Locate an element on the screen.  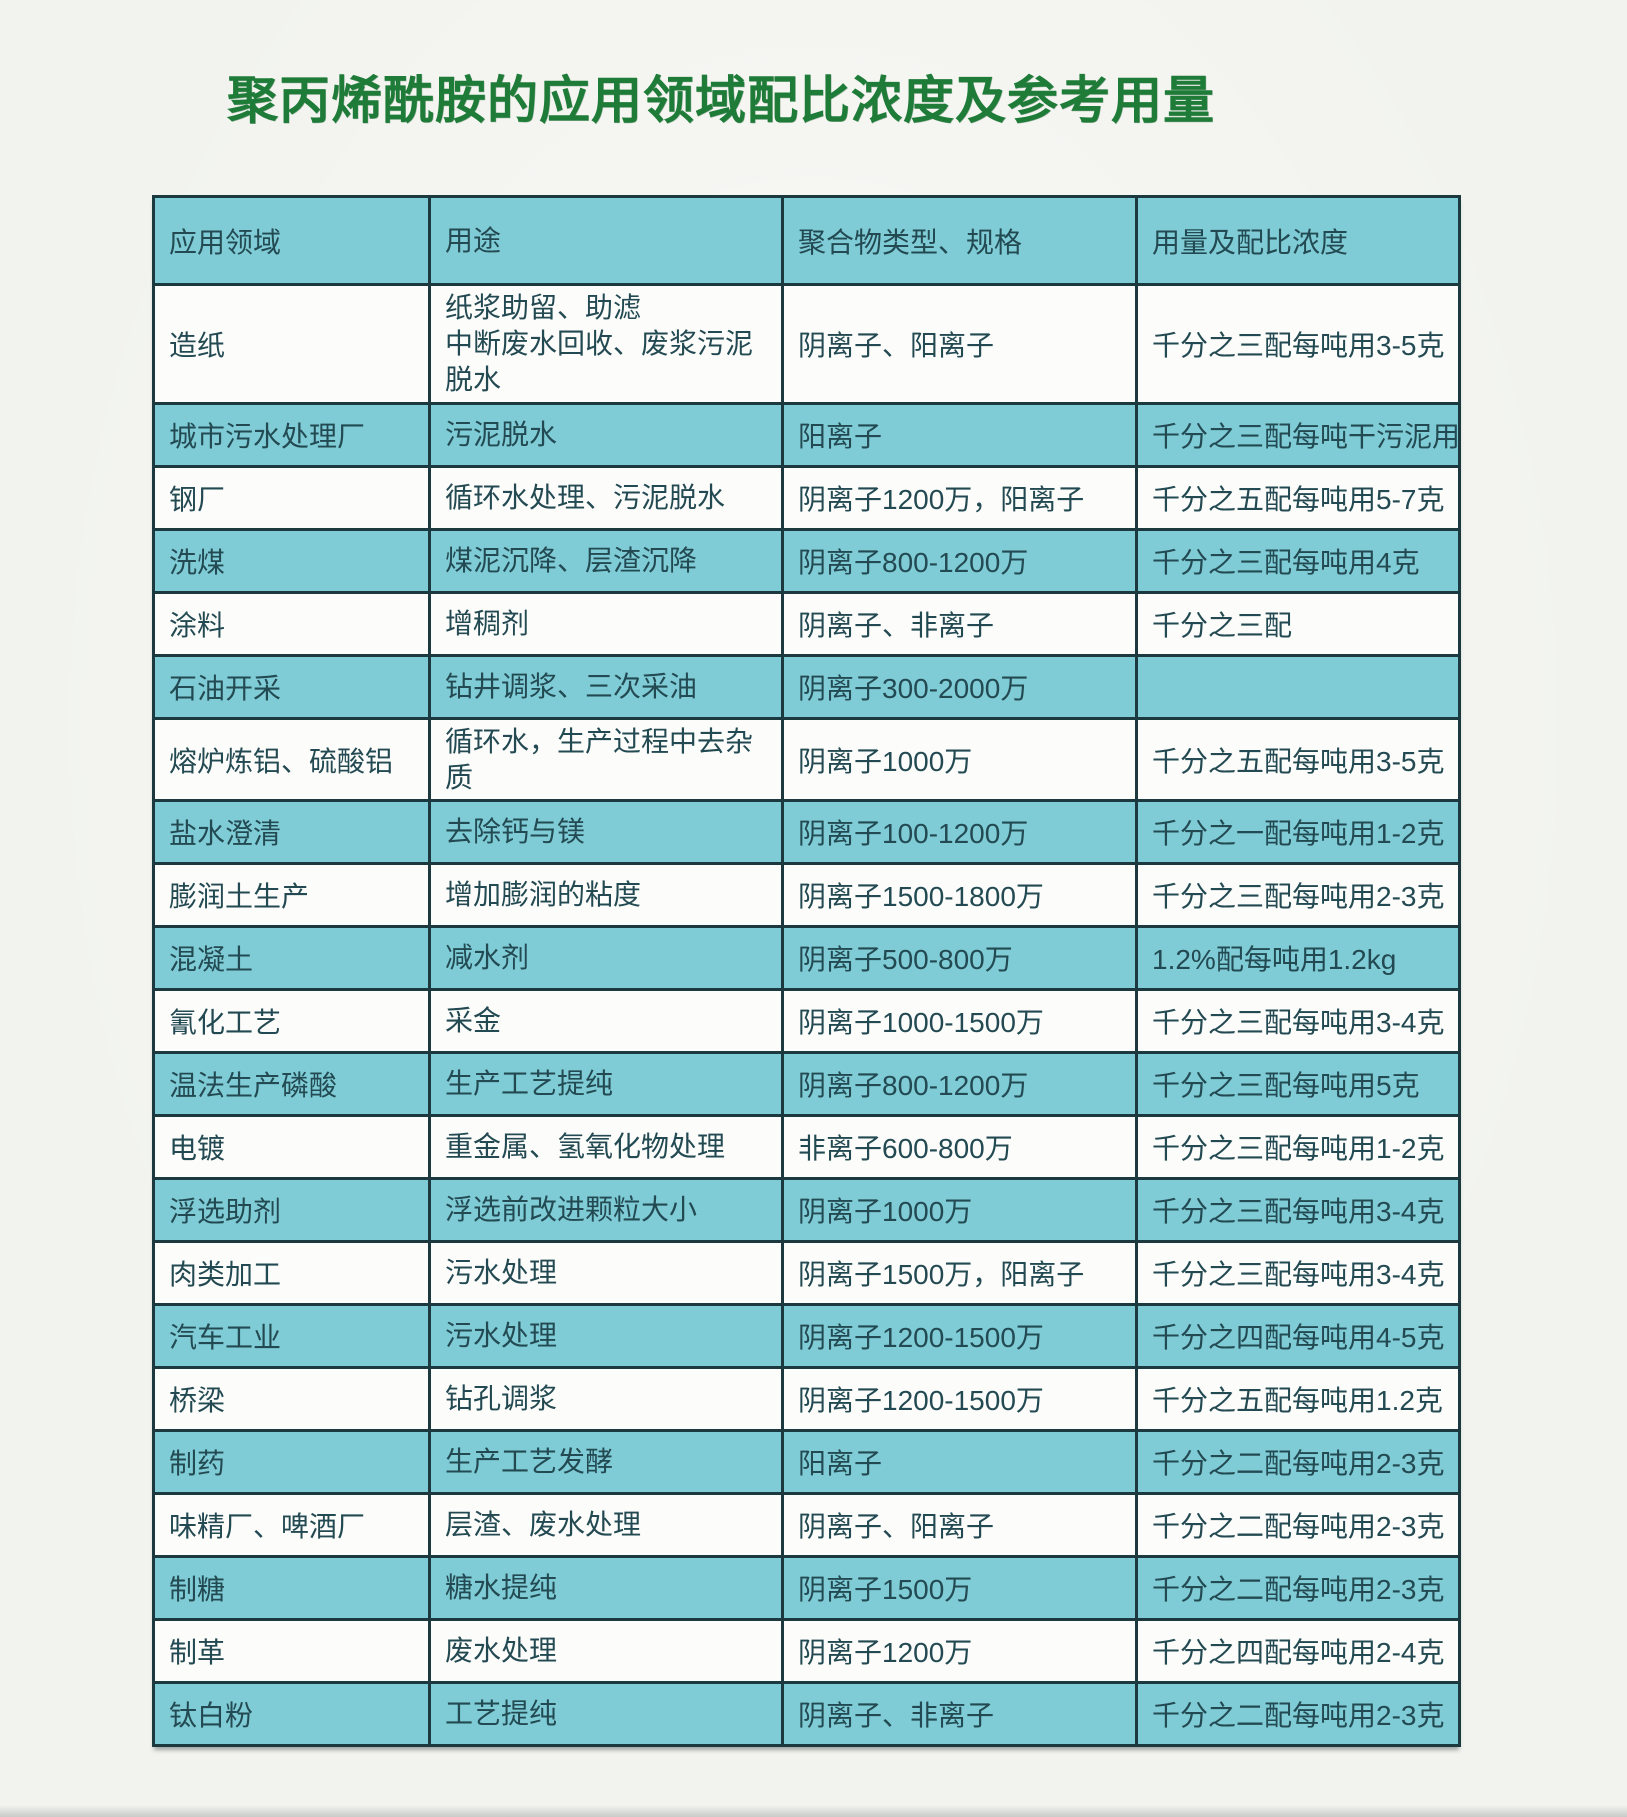
application-field-cell: 钛白粉 is located at coordinates (291, 1714).